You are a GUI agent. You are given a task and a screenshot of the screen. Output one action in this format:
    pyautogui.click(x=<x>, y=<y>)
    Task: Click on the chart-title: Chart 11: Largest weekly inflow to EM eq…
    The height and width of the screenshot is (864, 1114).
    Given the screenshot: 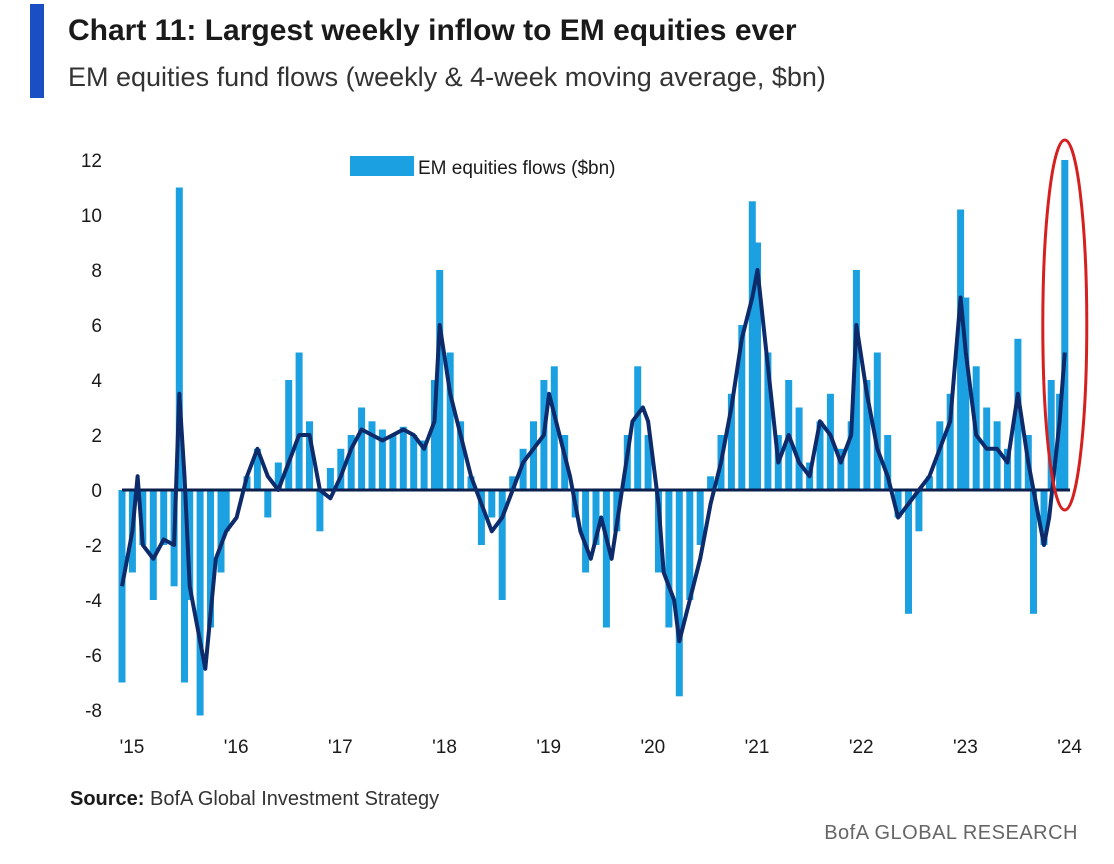 What is the action you would take?
    pyautogui.click(x=432, y=30)
    